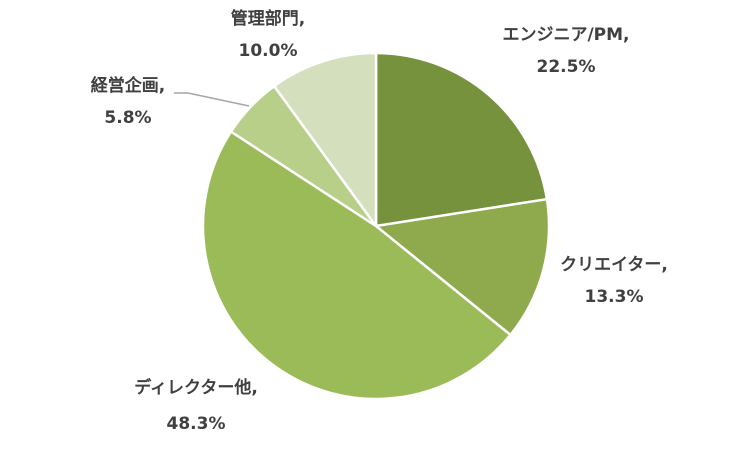  Describe the element at coordinates (128, 85) in the screenshot. I see `slice-label-name-4: 経営企画,` at that location.